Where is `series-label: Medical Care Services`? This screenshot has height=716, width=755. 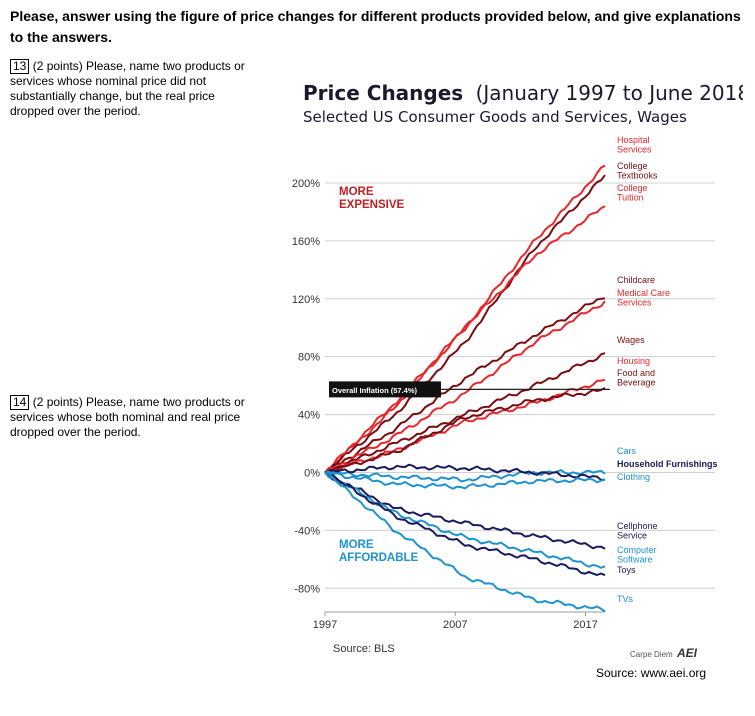
series-label: Medical Care Services is located at coordinates (643, 298).